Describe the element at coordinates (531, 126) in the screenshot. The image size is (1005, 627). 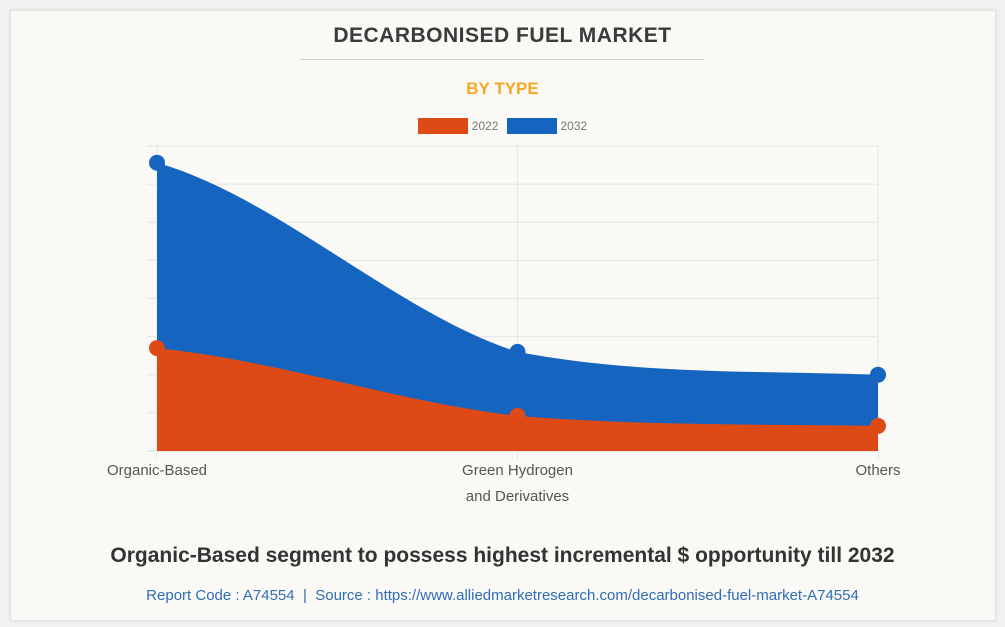
I see `legend-swatch-2032` at that location.